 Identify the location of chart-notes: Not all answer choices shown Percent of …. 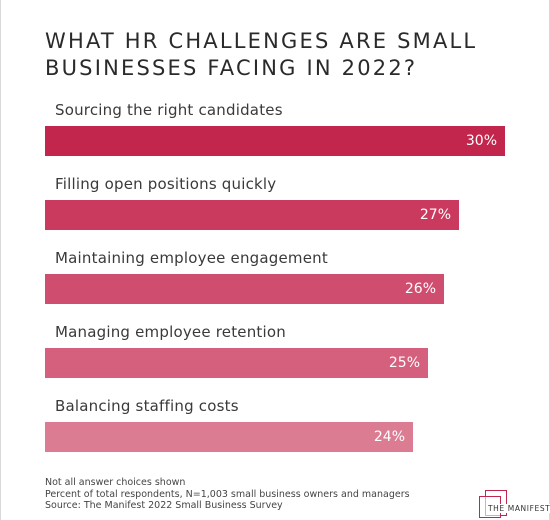
(227, 494).